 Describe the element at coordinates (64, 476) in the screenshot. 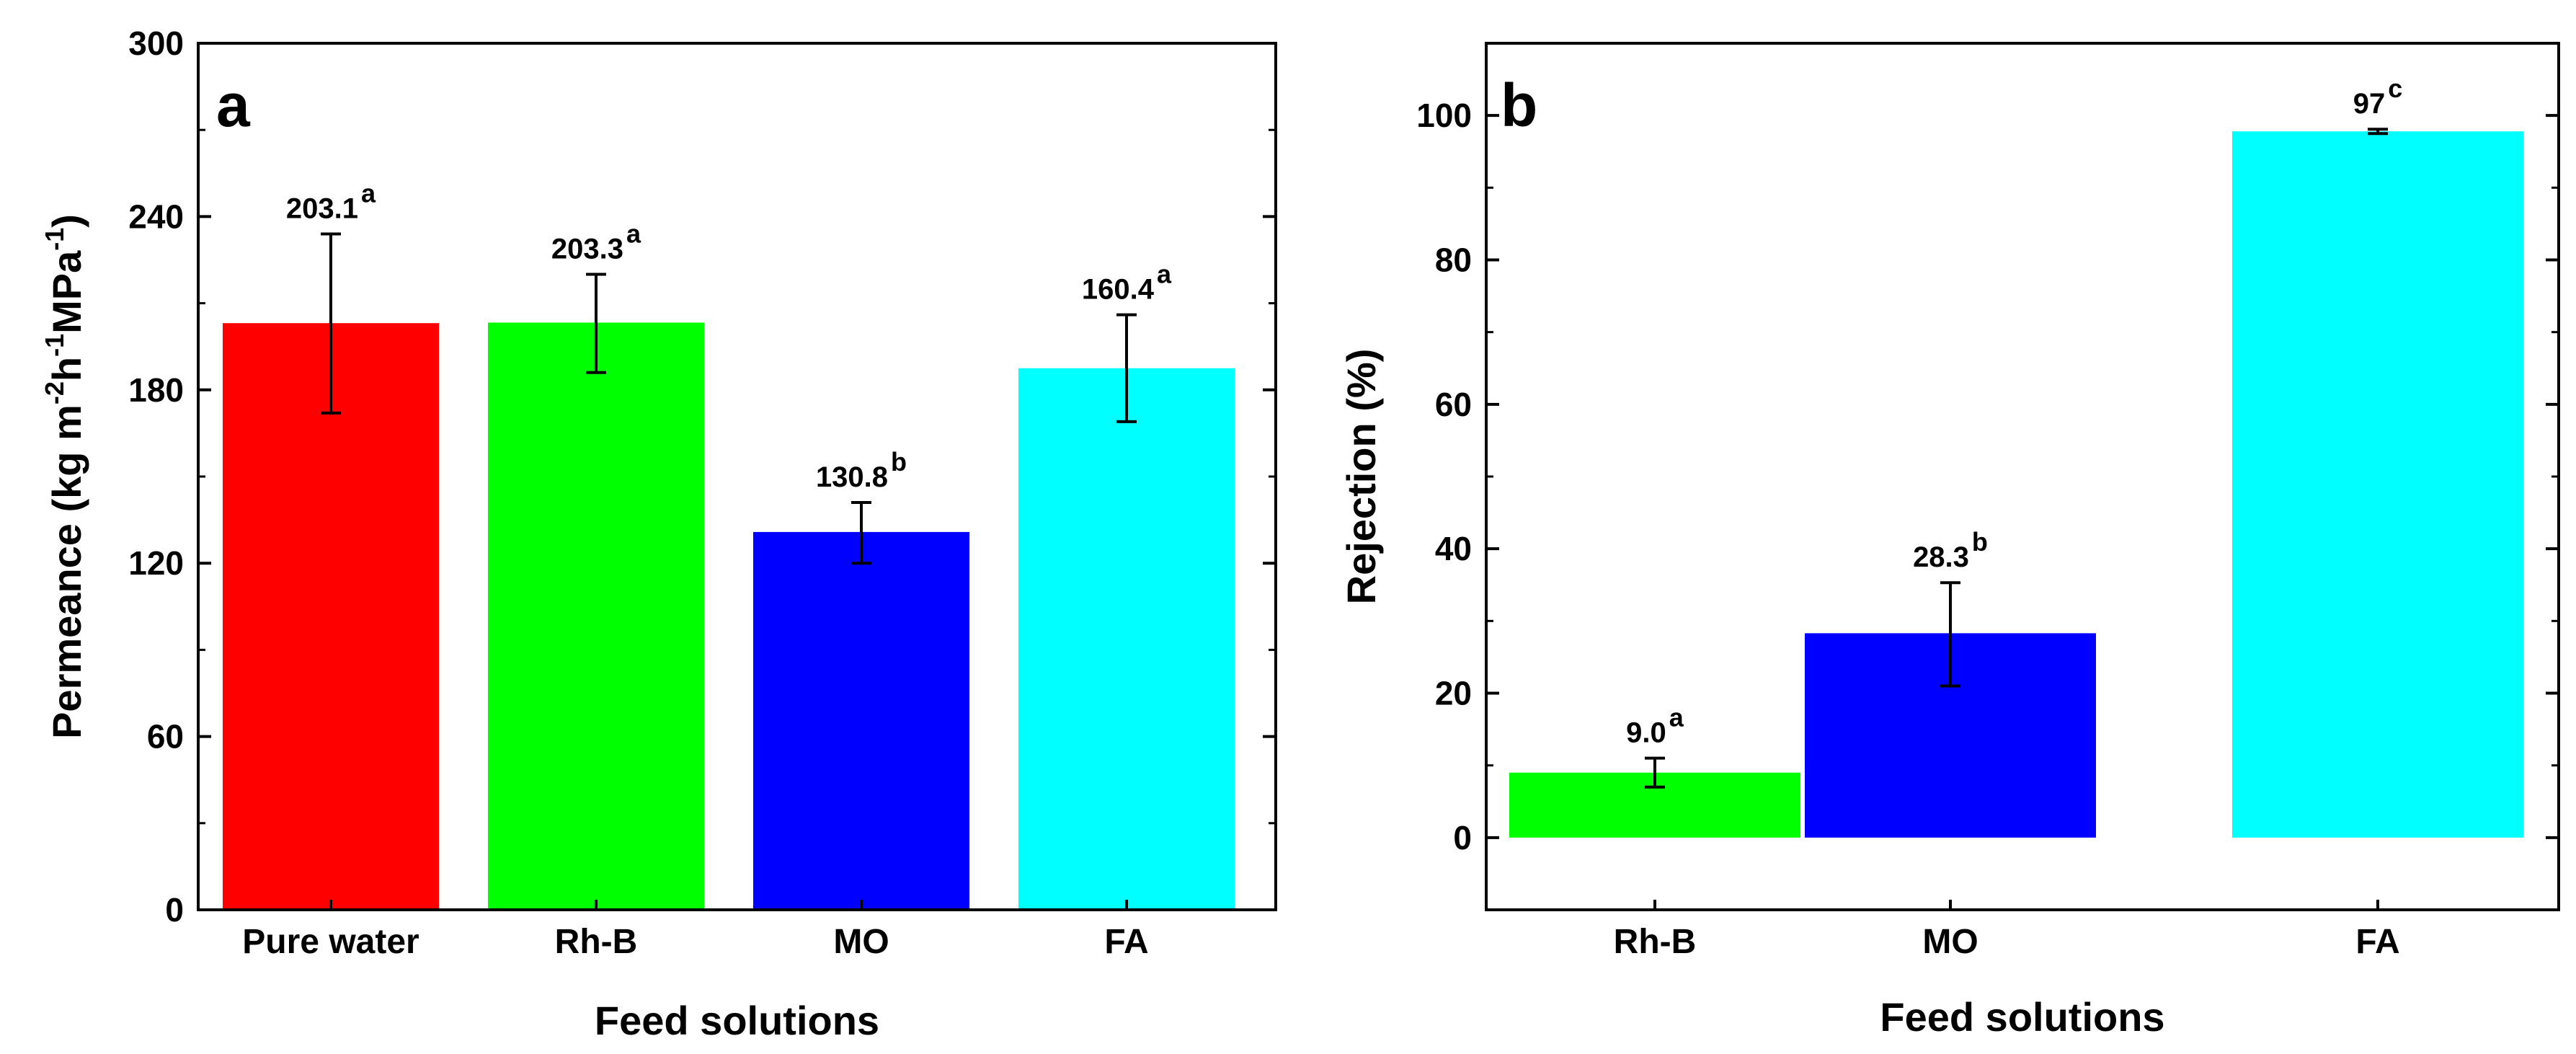

I see `y-axis-title: Permeance (kg m-2h-1MPa-1)` at that location.